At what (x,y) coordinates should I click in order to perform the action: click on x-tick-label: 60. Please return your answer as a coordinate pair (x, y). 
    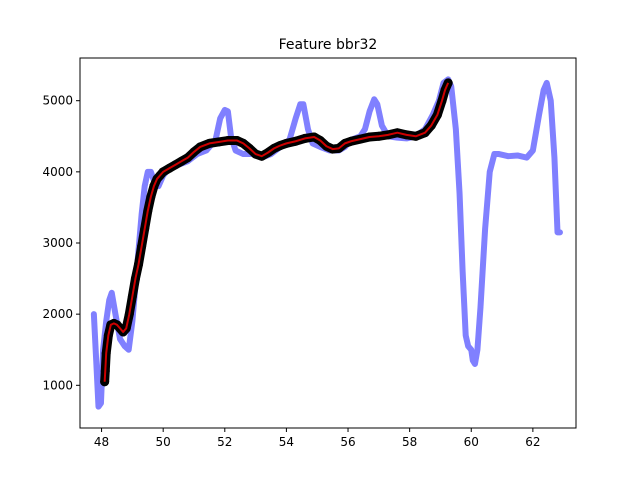
    Looking at the image, I should click on (471, 442).